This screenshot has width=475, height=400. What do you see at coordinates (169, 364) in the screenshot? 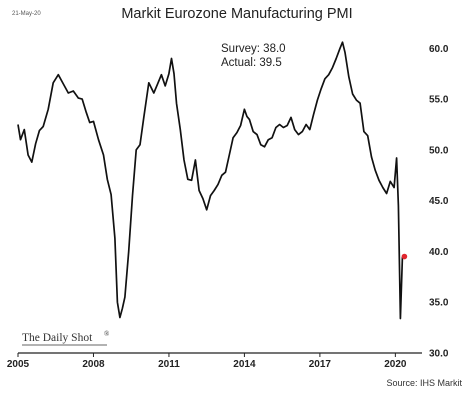
I see `x-tick-label: 2011` at bounding box center [169, 364].